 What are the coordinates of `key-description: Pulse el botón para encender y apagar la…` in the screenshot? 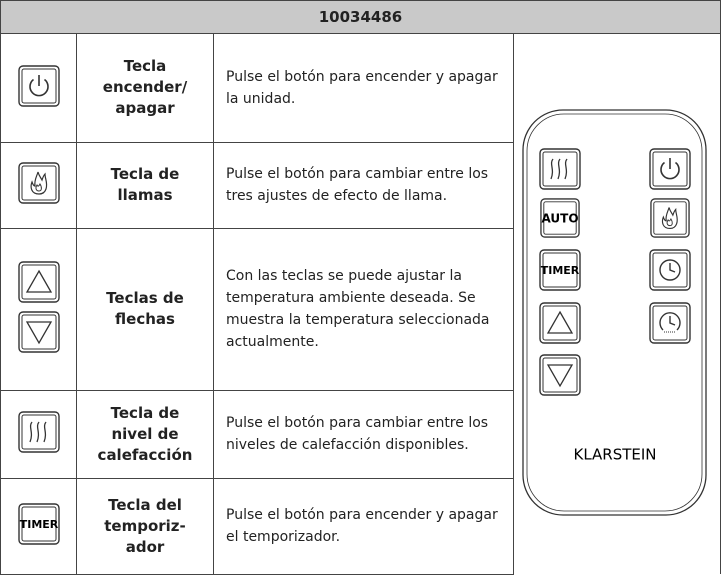 It's located at (363, 88).